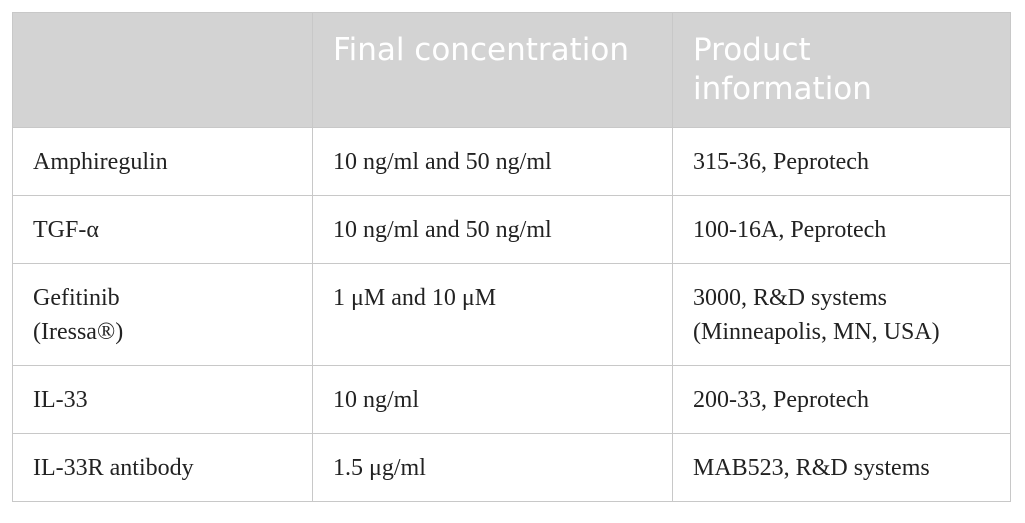 The image size is (1025, 523). I want to click on header-cell: Product information, so click(841, 70).